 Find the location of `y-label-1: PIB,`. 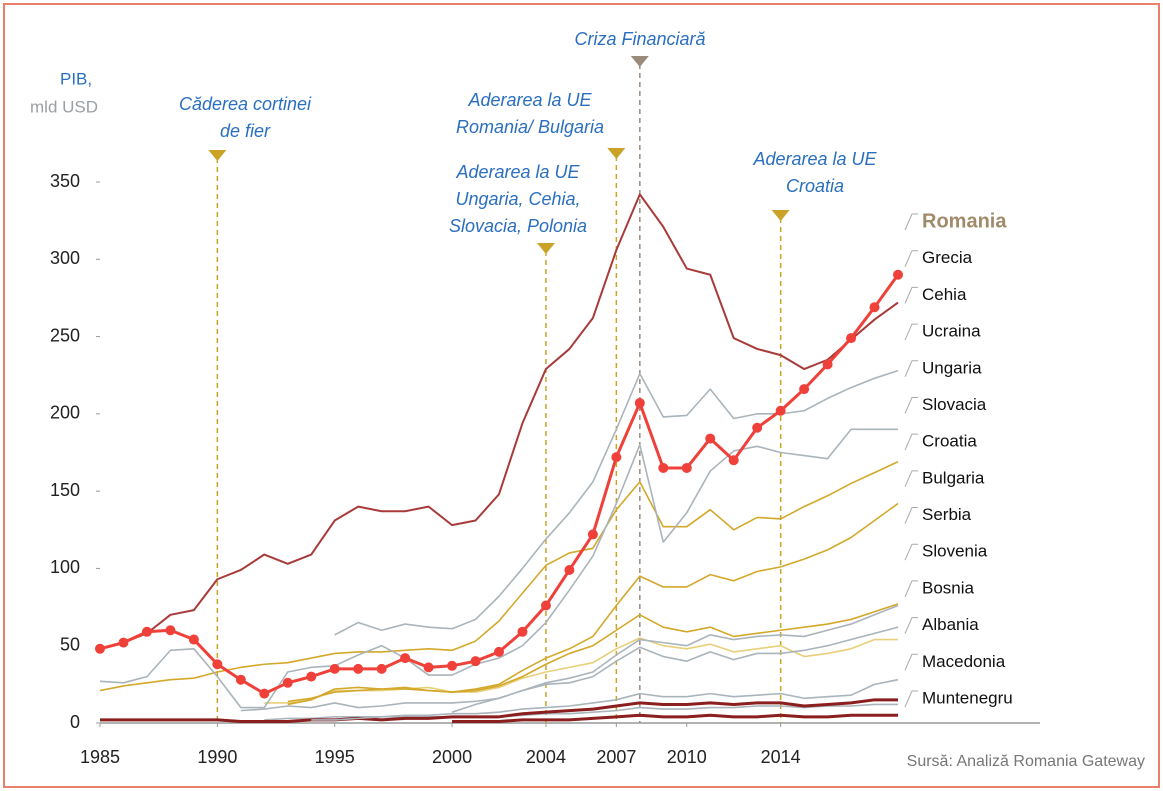

y-label-1: PIB, is located at coordinates (76, 78).